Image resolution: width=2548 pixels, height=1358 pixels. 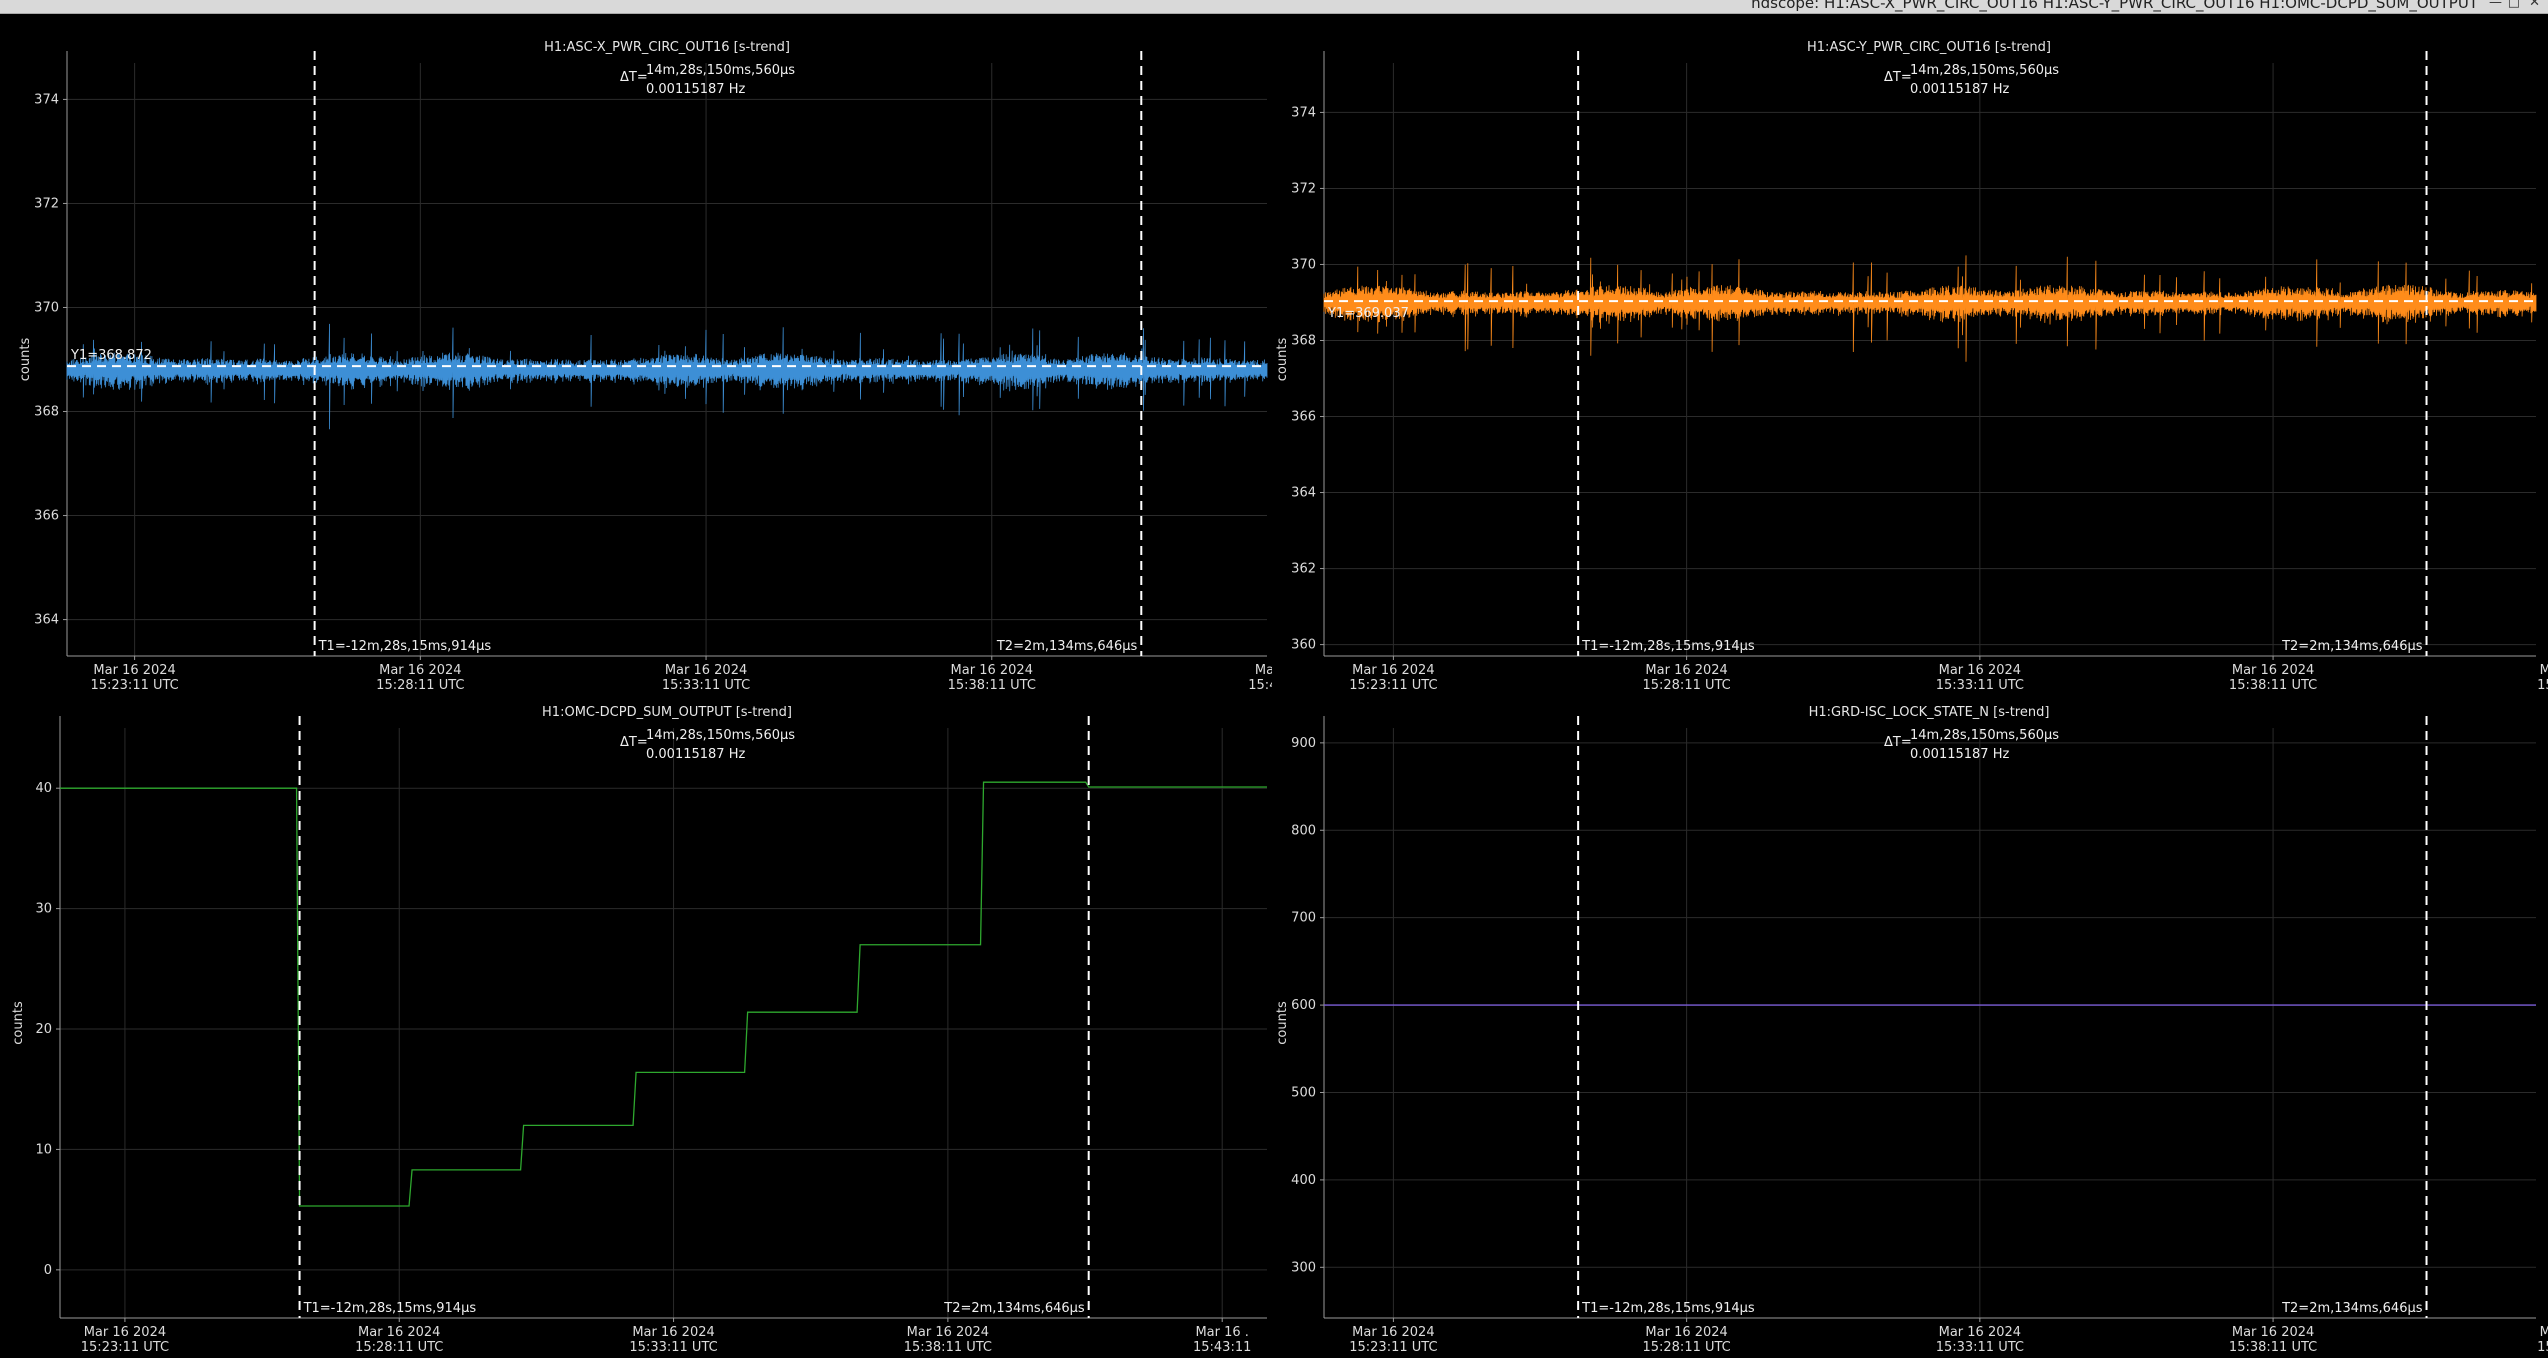 I want to click on minimize-icon: —, so click(x=2495, y=5).